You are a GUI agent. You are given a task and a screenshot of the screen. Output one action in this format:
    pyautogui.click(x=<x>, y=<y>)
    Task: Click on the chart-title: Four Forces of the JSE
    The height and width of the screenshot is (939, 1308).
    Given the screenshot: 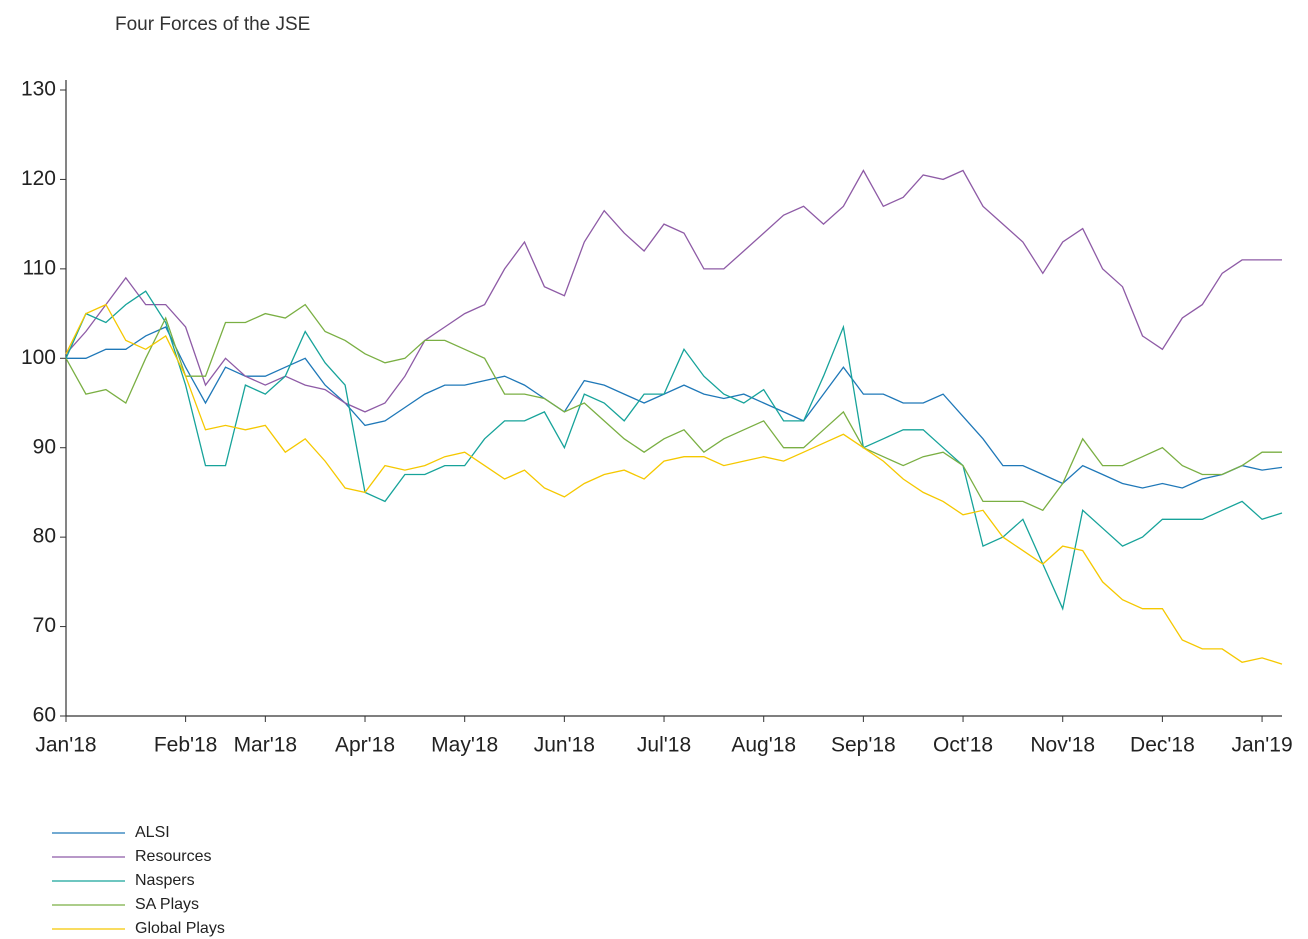 What is the action you would take?
    pyautogui.click(x=212, y=24)
    